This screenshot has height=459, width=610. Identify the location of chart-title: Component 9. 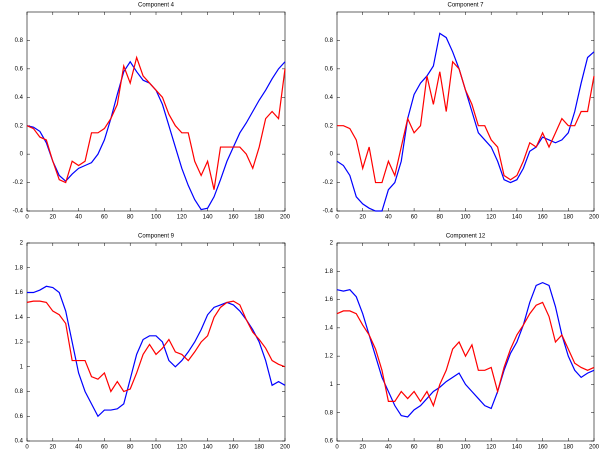
(156, 237).